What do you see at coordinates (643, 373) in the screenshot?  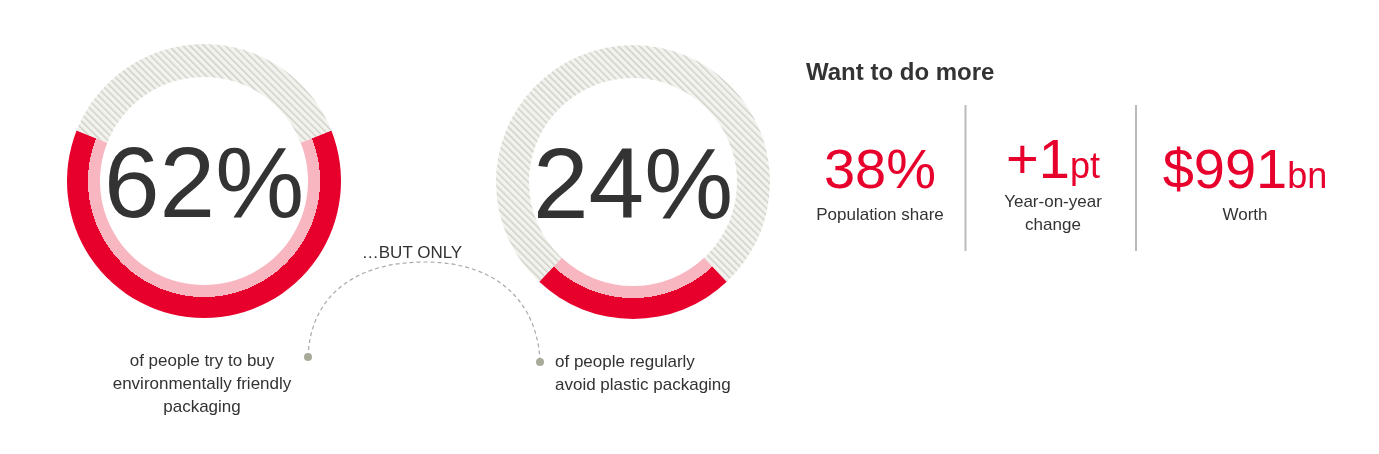 I see `text: of people regularly avoid plastic packaging` at bounding box center [643, 373].